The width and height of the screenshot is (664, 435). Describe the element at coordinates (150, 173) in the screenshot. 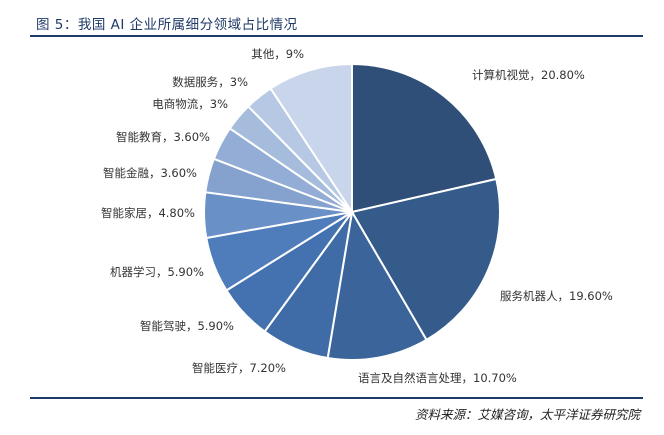

I see `slice-label-7: 智能金融，3.60%` at that location.